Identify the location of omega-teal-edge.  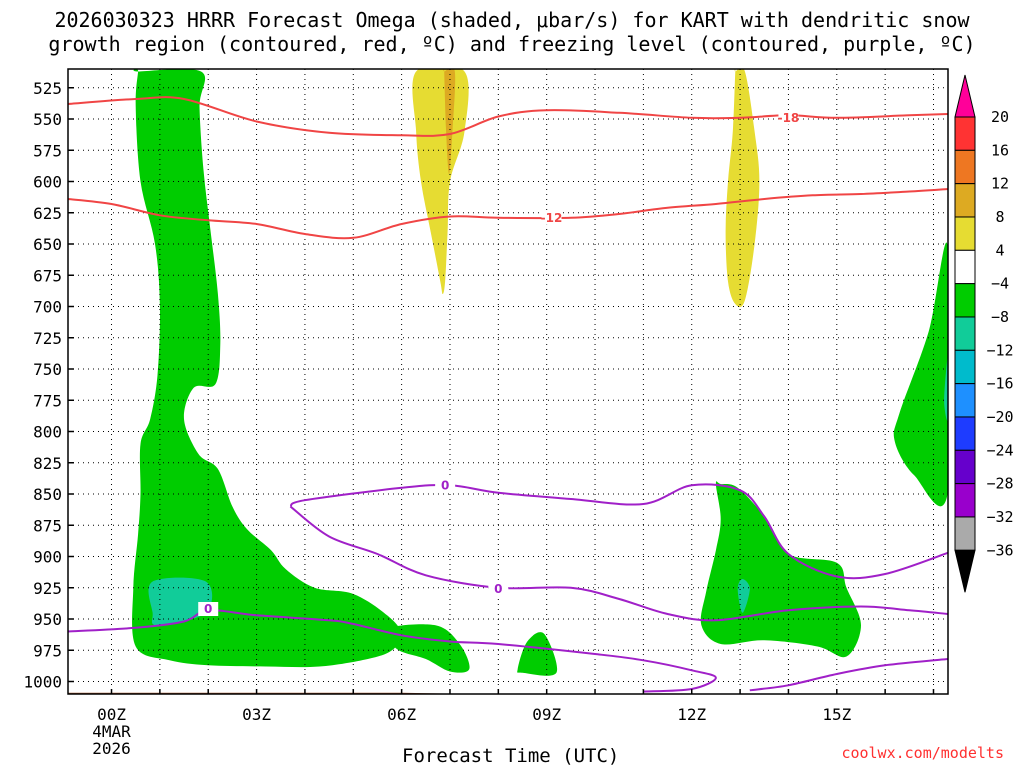
(946, 388).